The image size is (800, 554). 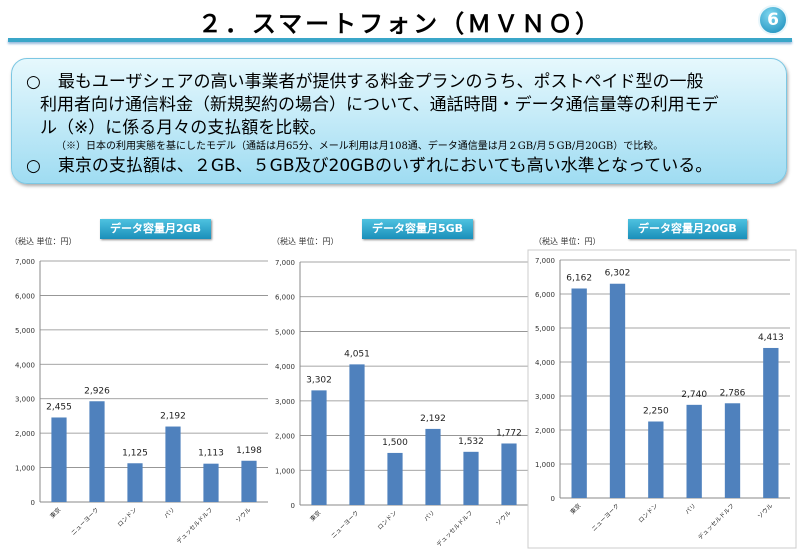 I want to click on x-tick-label: 東京, so click(x=575, y=509).